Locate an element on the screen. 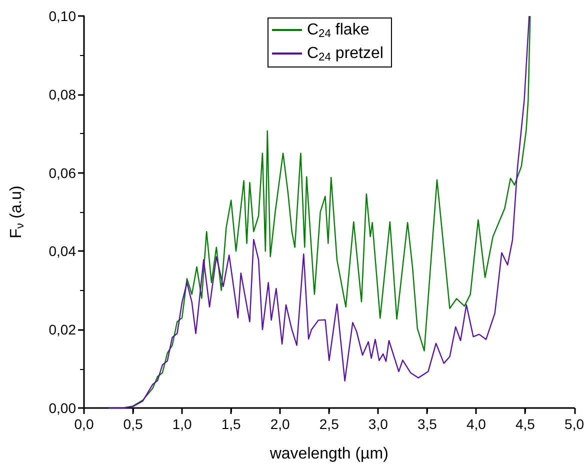  x-tick-label: 1,5 is located at coordinates (231, 424).